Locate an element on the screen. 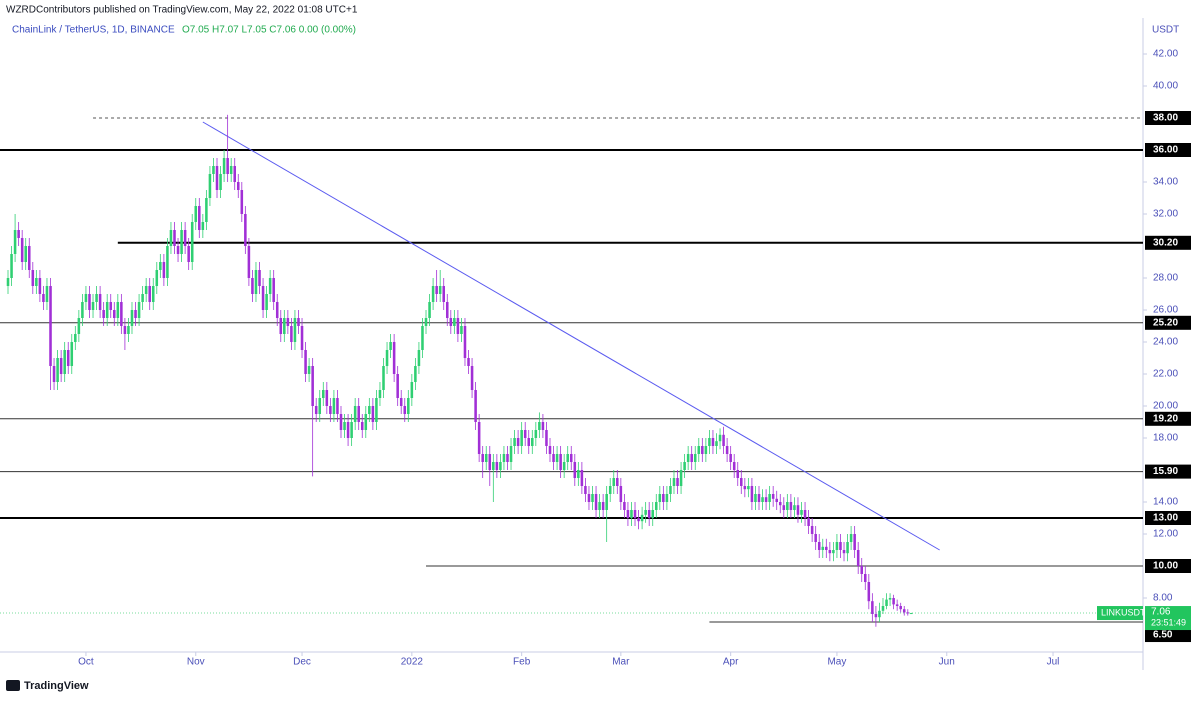 The height and width of the screenshot is (703, 1200). y-tick-label: 32.00 is located at coordinates (1165, 214).